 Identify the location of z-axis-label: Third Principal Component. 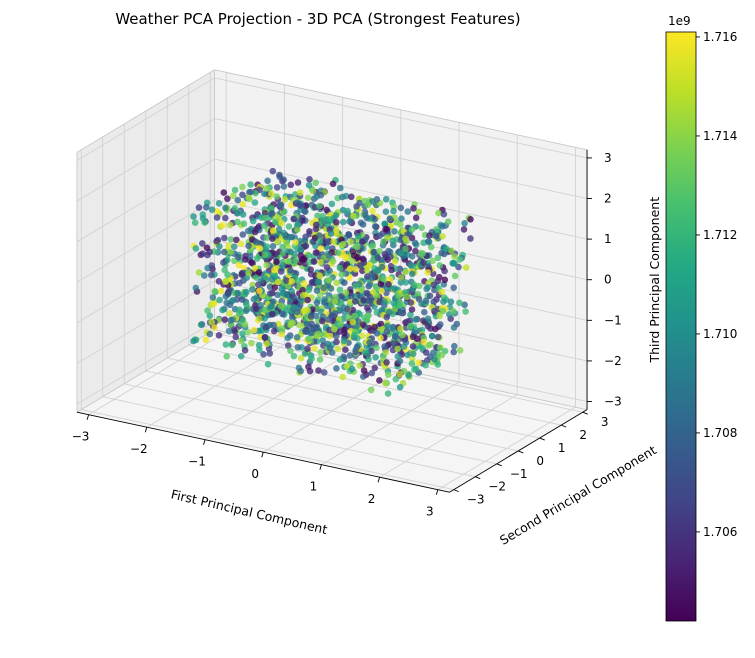
(654, 280).